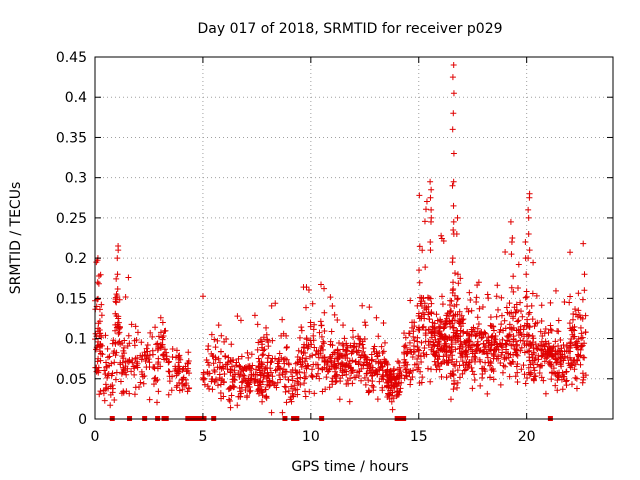 This screenshot has width=640, height=480. What do you see at coordinates (311, 437) in the screenshot?
I see `x-tick-label: 10` at bounding box center [311, 437].